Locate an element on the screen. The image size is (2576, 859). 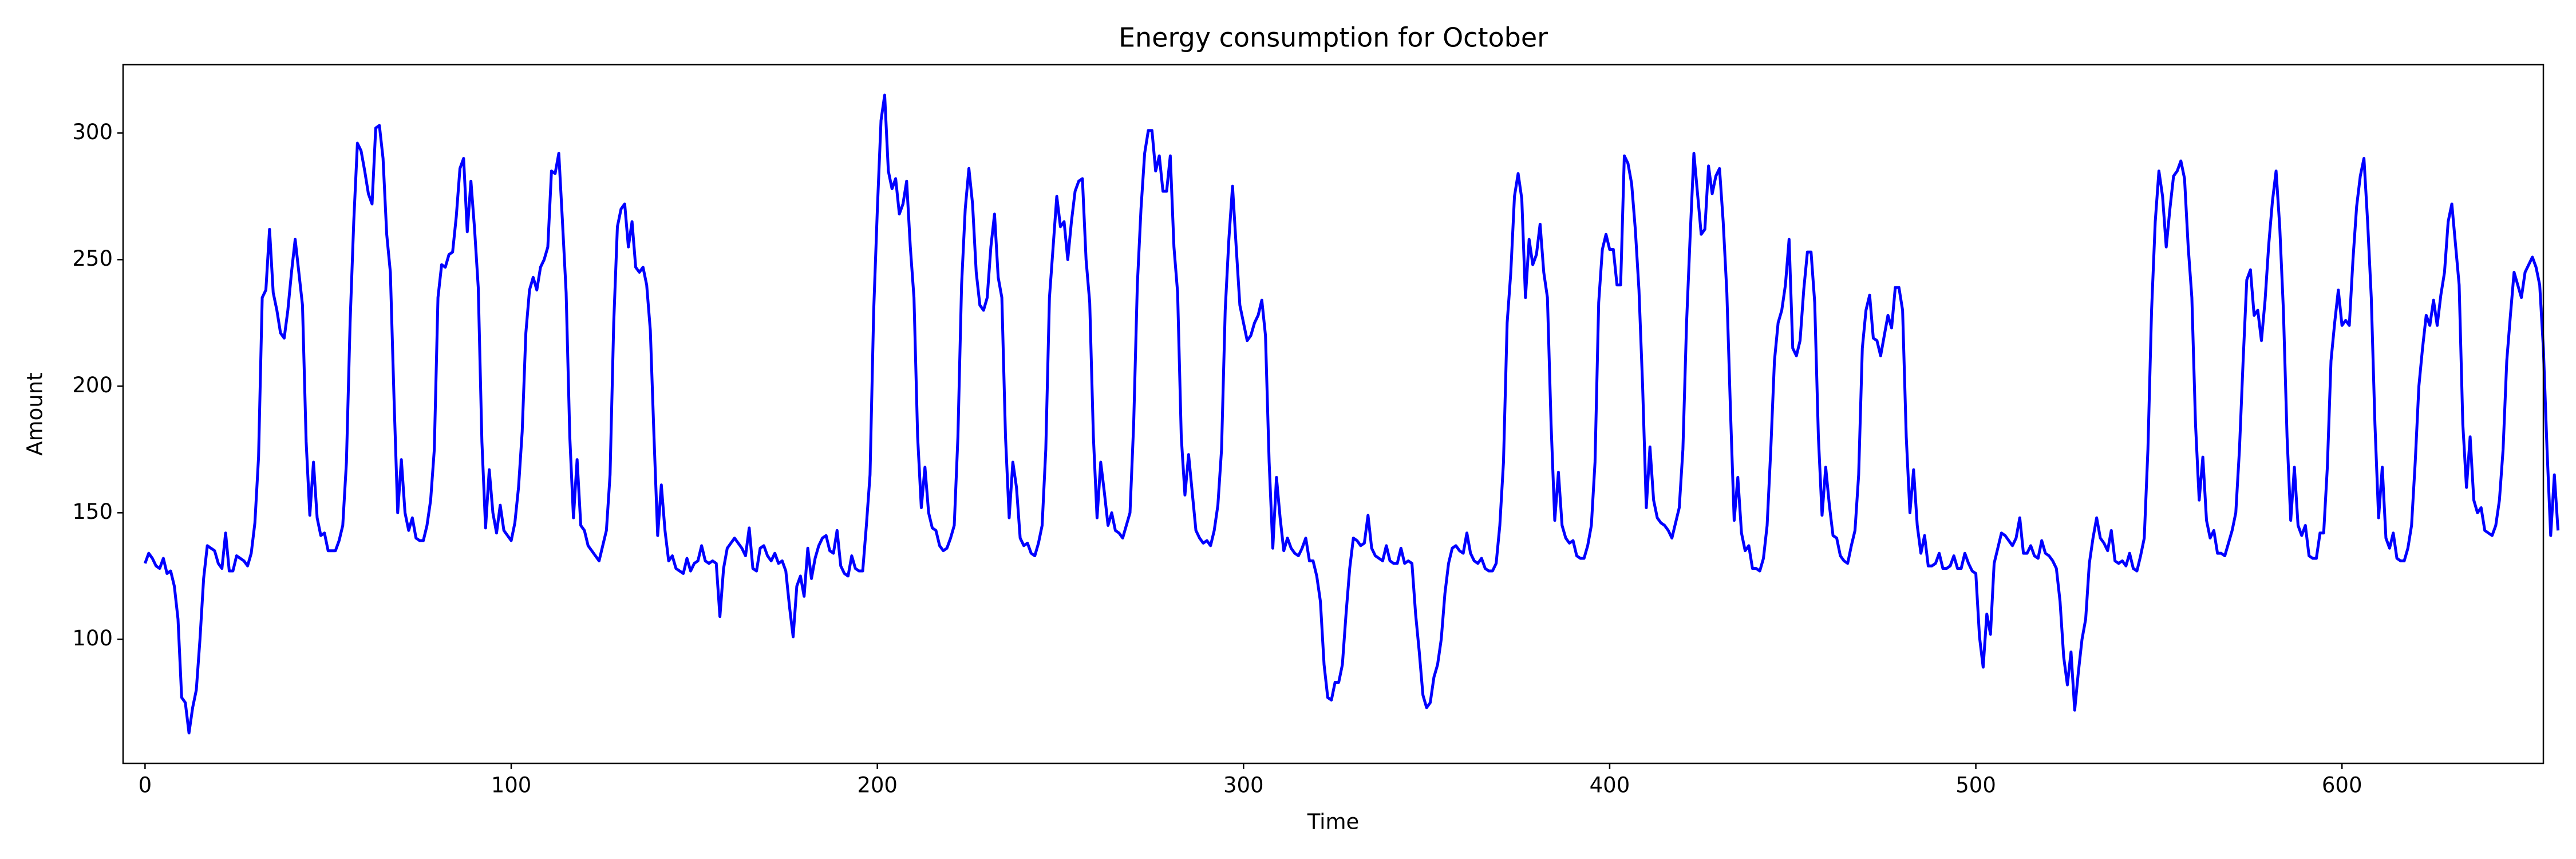
y-tick-label: 100 is located at coordinates (92, 638).